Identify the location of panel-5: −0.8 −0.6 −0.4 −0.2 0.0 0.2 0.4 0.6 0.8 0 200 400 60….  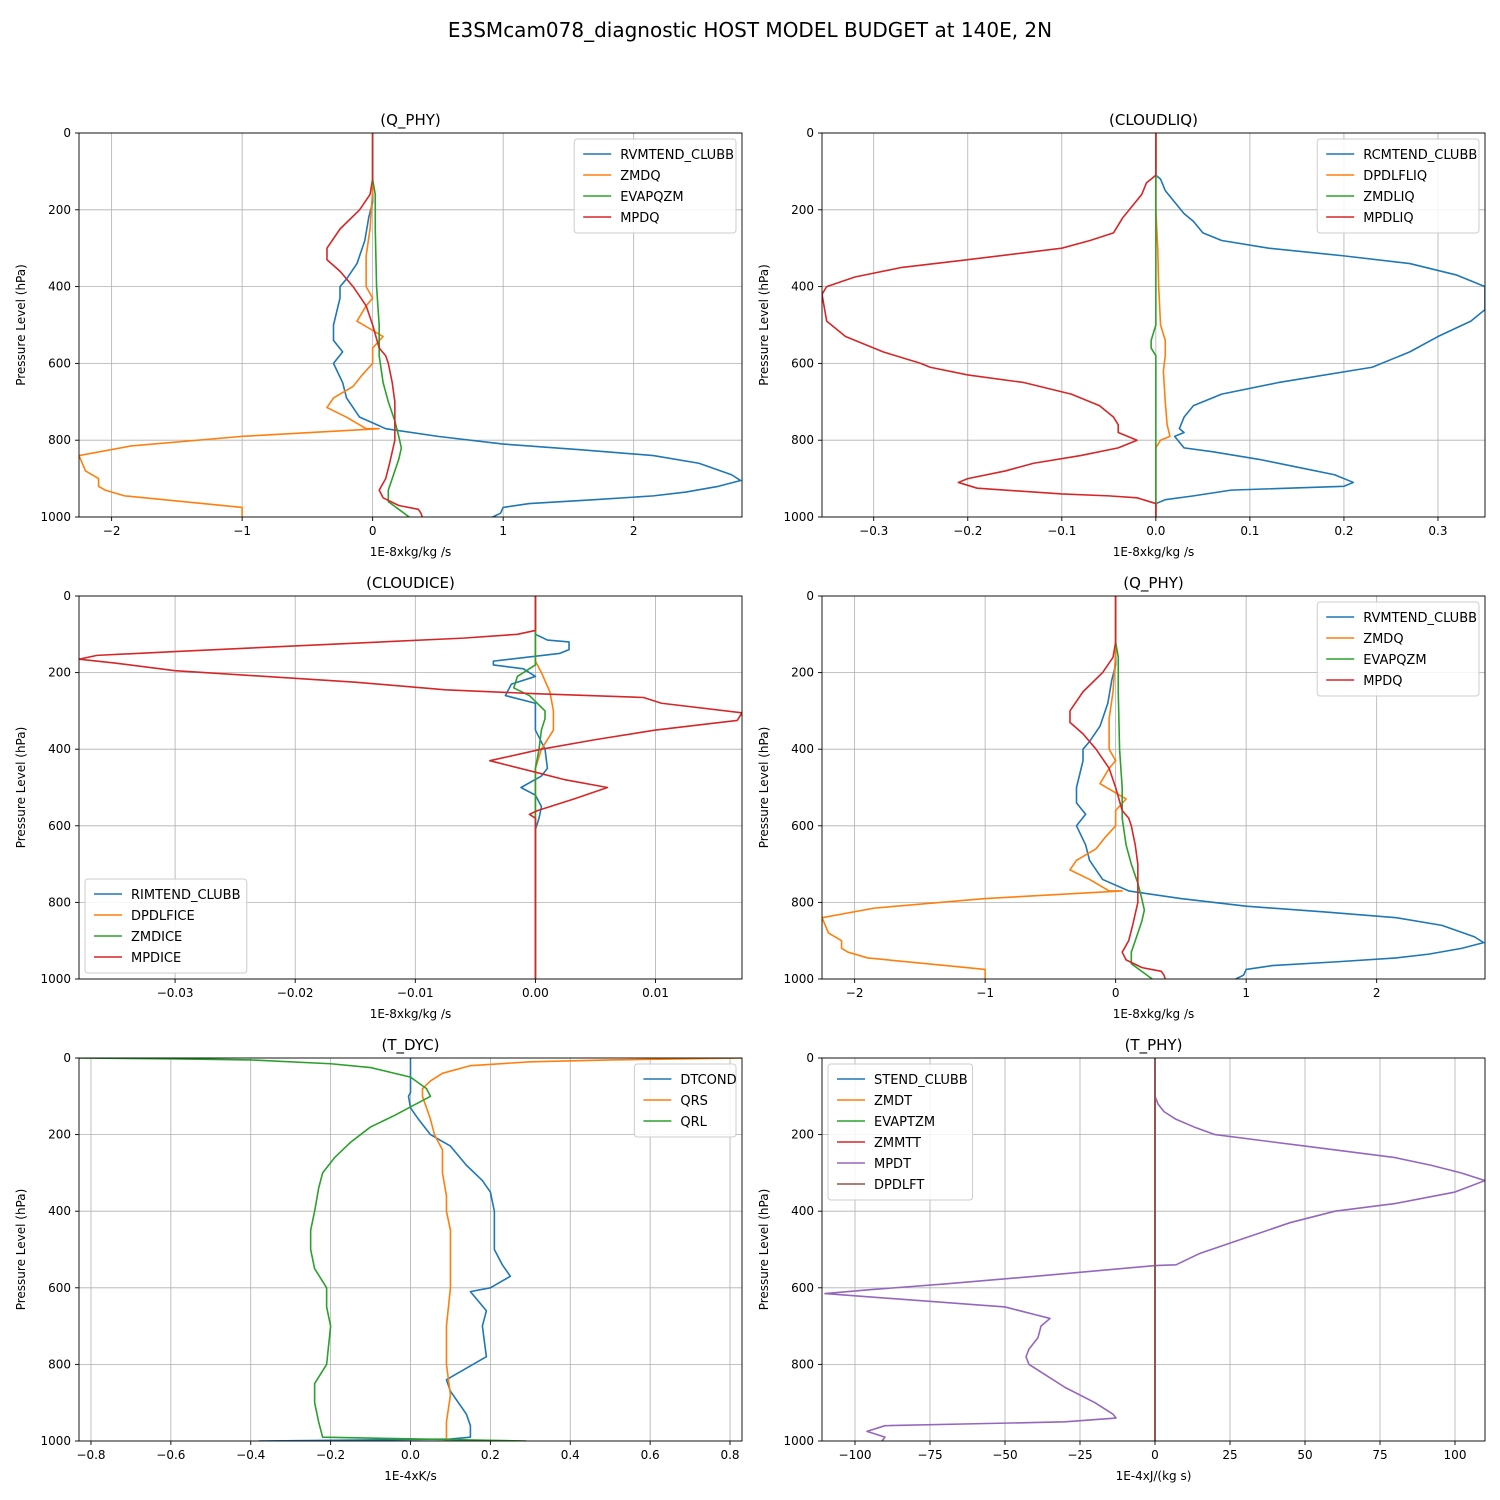
(378, 1259).